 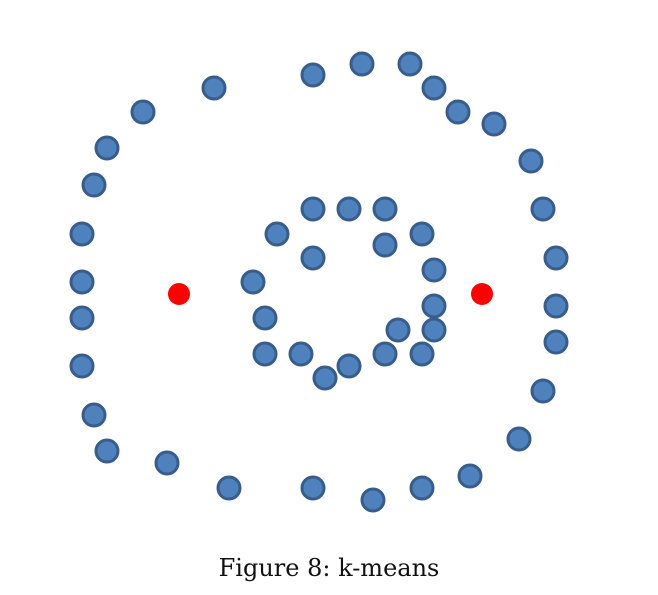 What do you see at coordinates (329, 568) in the screenshot?
I see `figure-caption: Figure 8: k-means` at bounding box center [329, 568].